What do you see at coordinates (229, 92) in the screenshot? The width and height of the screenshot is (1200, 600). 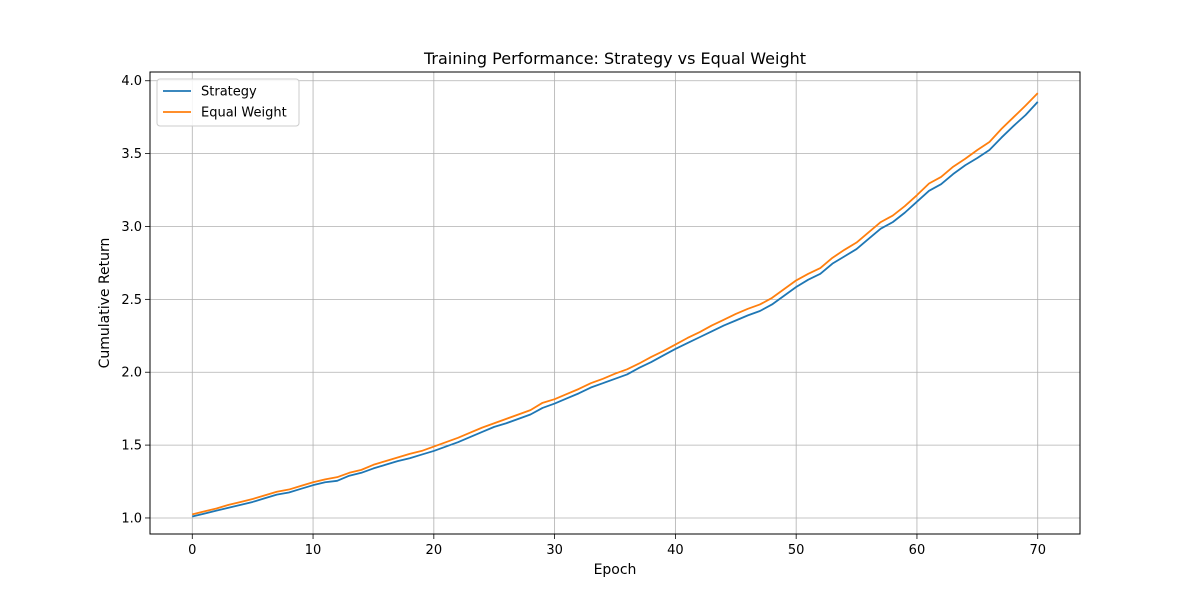 I see `legend-label-strategy: Strategy` at bounding box center [229, 92].